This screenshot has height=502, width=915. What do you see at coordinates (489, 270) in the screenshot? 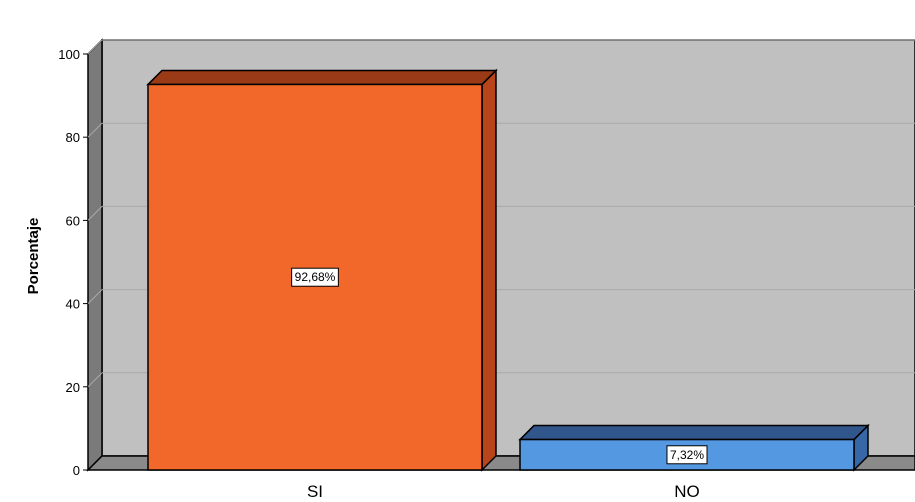
I see `bar-side` at bounding box center [489, 270].